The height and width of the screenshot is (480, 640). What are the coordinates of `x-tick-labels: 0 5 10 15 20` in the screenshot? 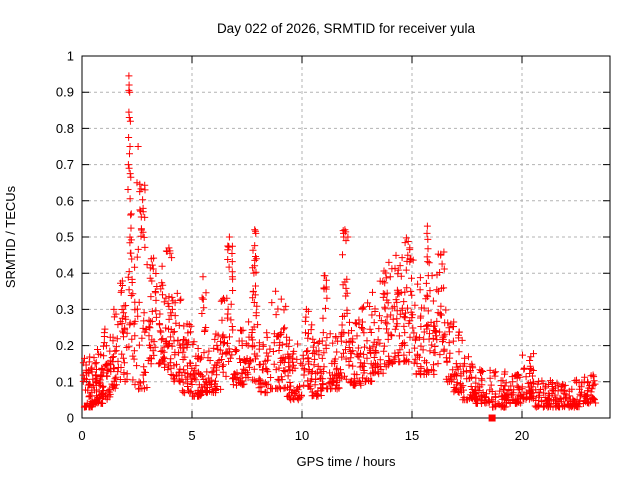 It's located at (303, 435).